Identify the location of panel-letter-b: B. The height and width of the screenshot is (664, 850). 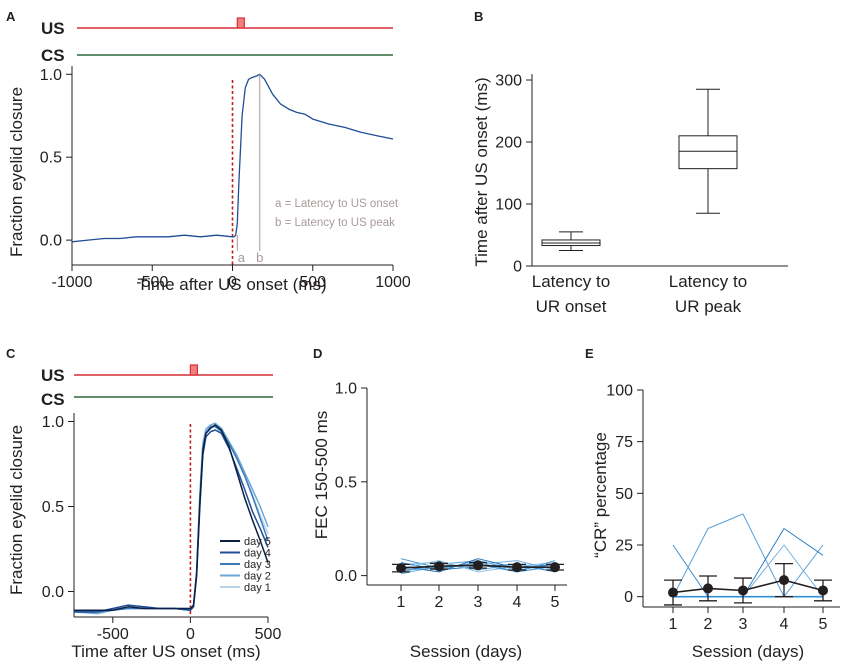
(478, 16).